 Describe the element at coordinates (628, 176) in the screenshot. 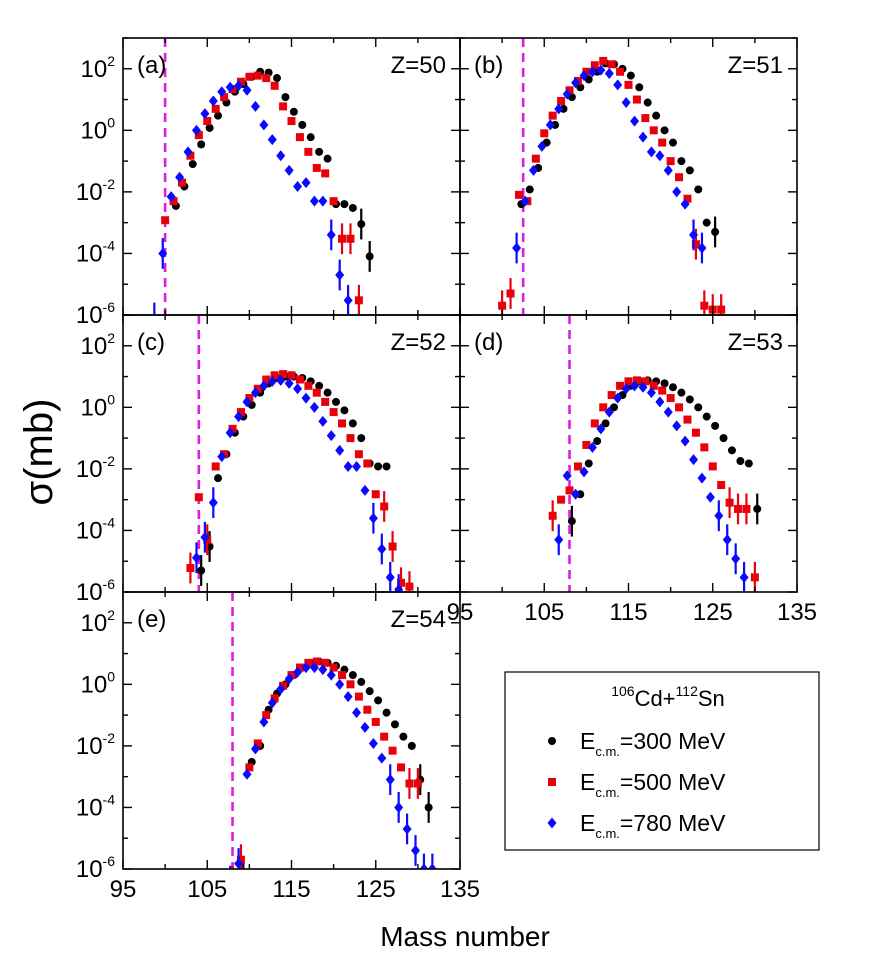

I see `panel-b: (b) Z=51` at that location.